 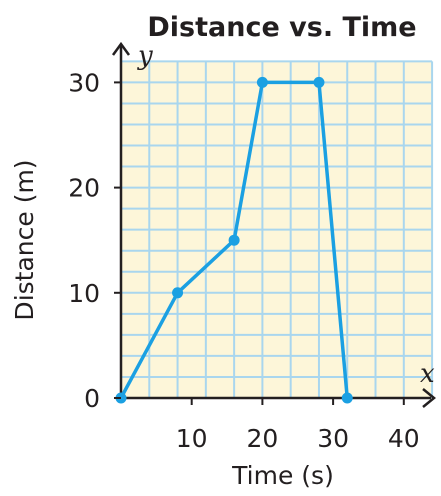 What do you see at coordinates (92, 398) in the screenshot?
I see `y-tick-label: 0` at bounding box center [92, 398].